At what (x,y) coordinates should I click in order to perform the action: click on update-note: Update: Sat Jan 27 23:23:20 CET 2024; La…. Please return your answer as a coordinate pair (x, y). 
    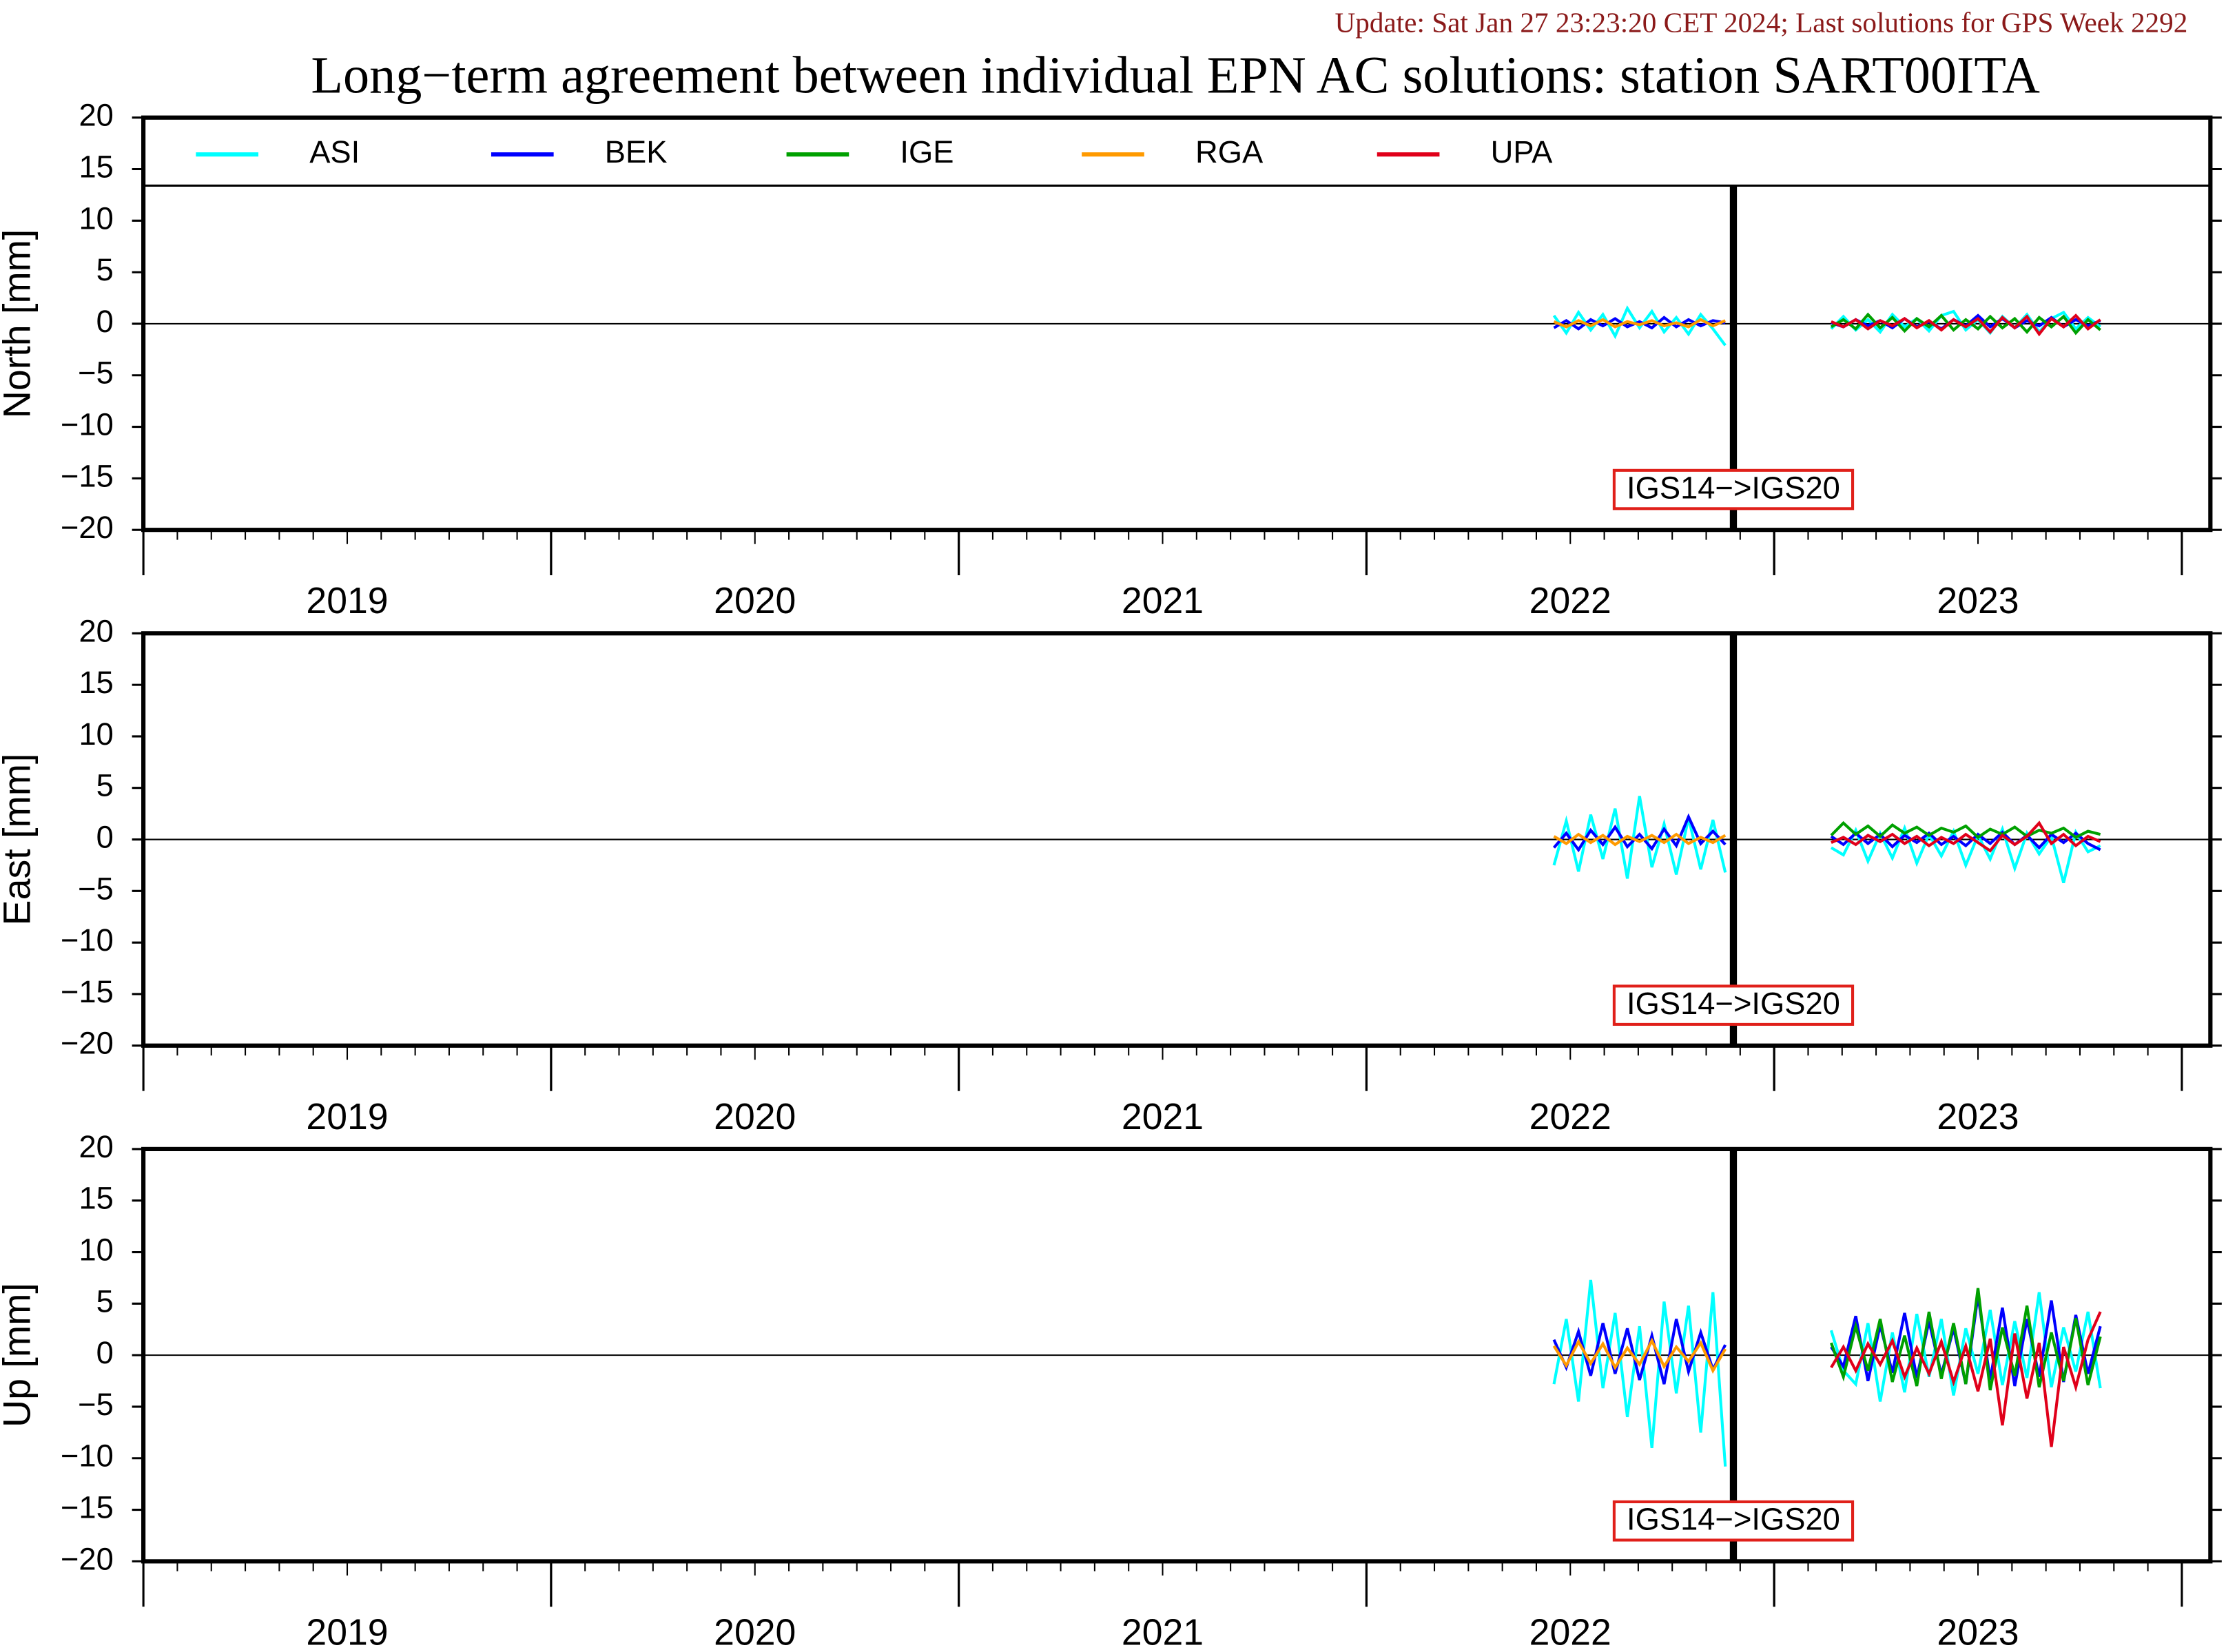
    Looking at the image, I should click on (1761, 22).